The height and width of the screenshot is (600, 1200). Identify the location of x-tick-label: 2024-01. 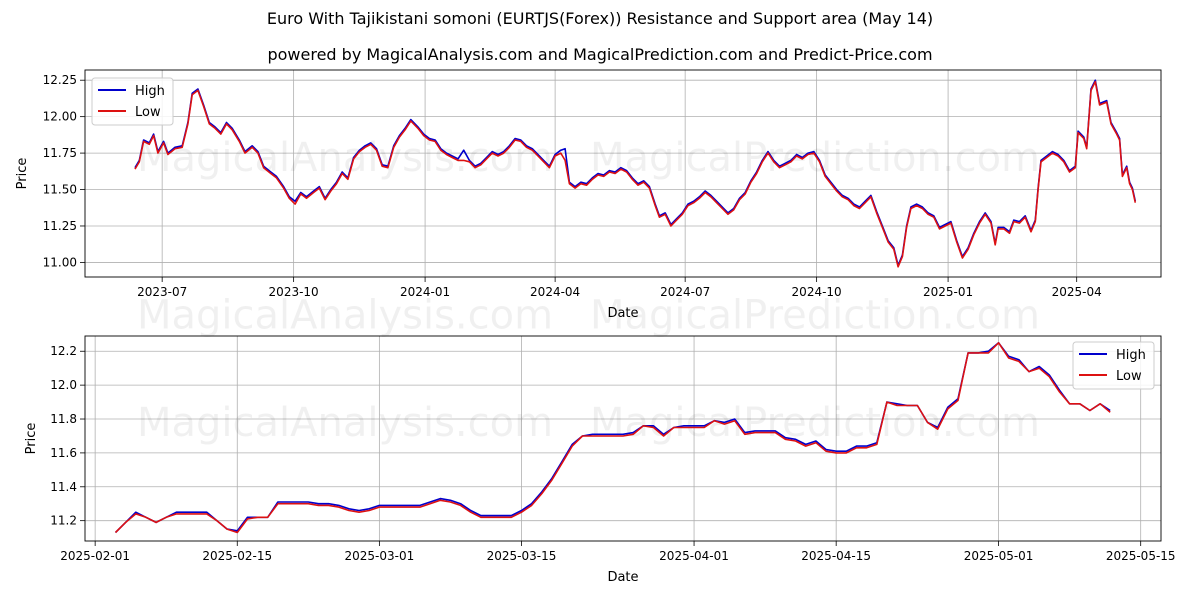
(425, 292).